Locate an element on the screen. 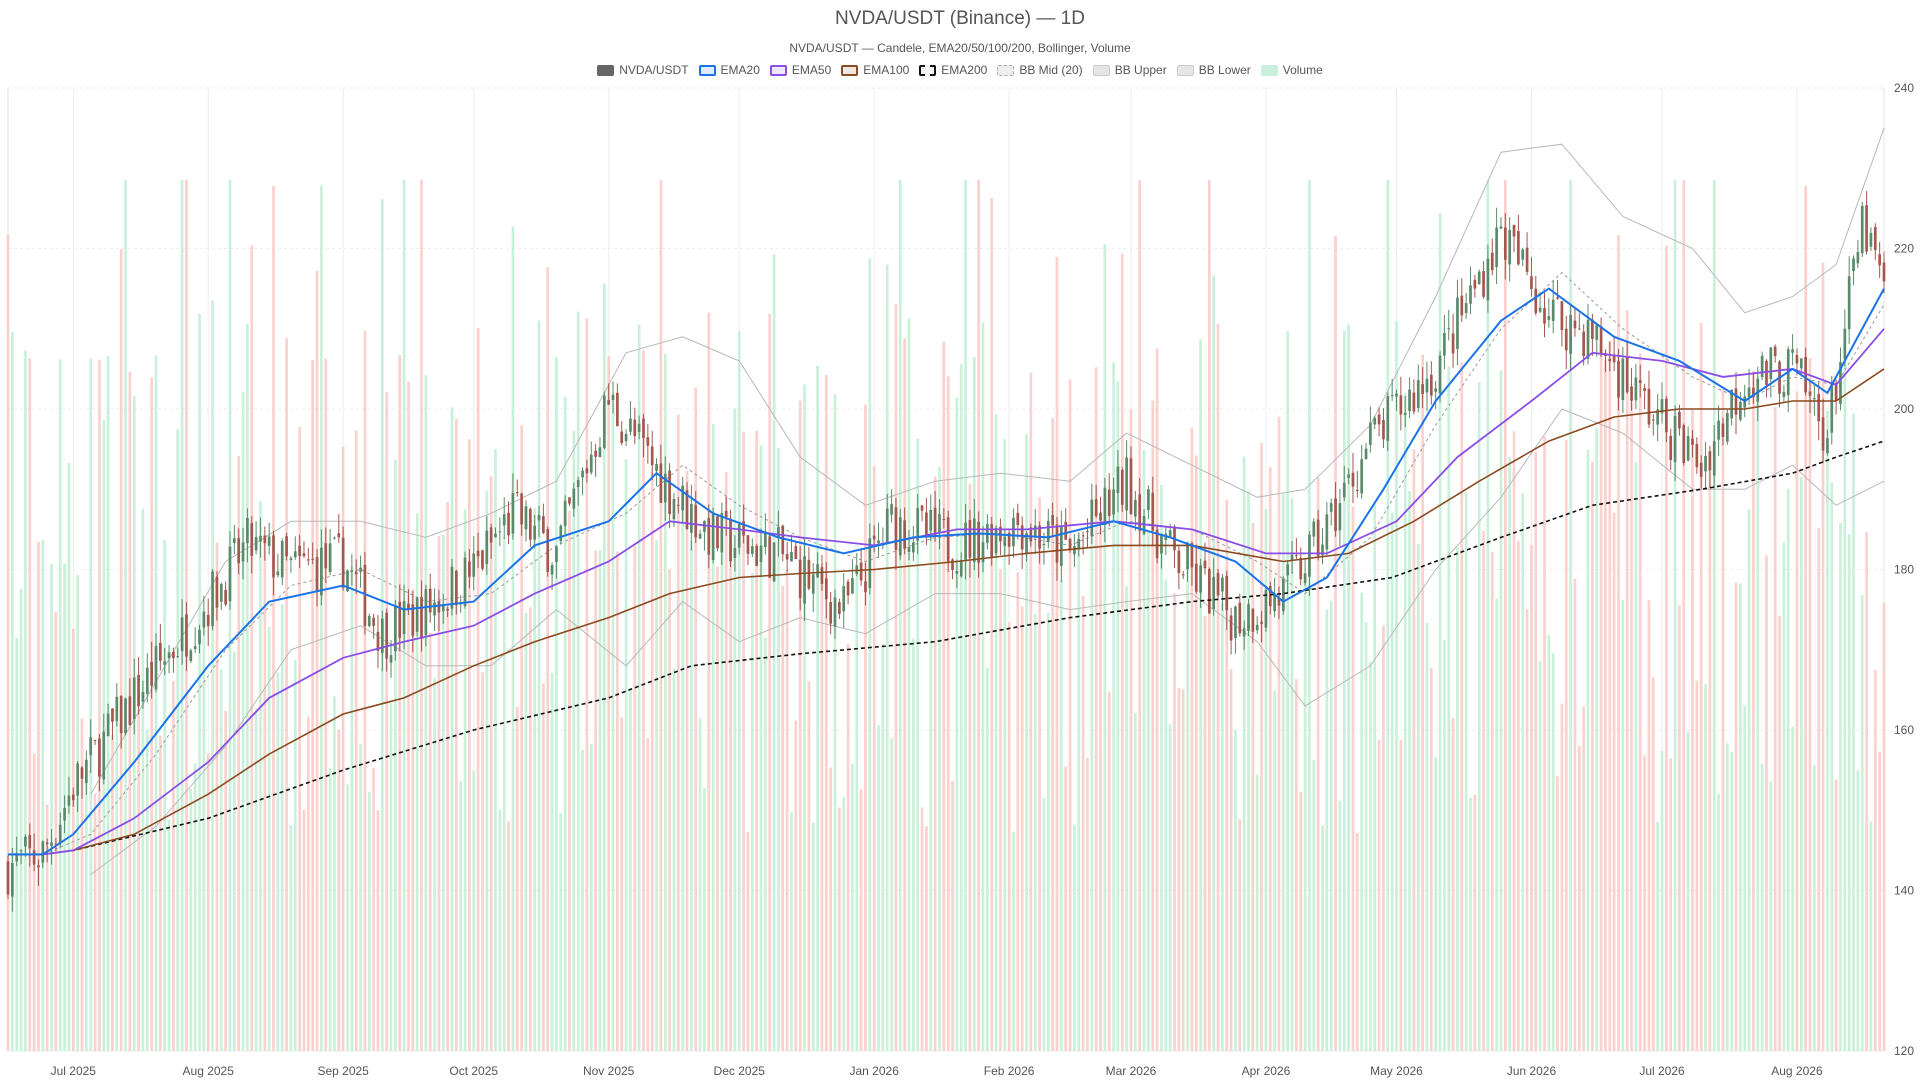 The width and height of the screenshot is (1920, 1080). legend-item-ema200: EMA200 is located at coordinates (953, 70).